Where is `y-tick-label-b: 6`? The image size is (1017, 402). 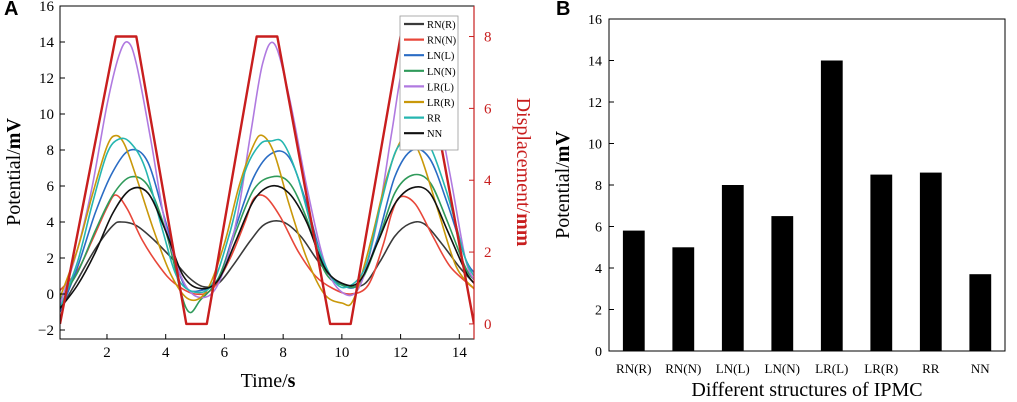 y-tick-label-b: 6 is located at coordinates (598, 228).